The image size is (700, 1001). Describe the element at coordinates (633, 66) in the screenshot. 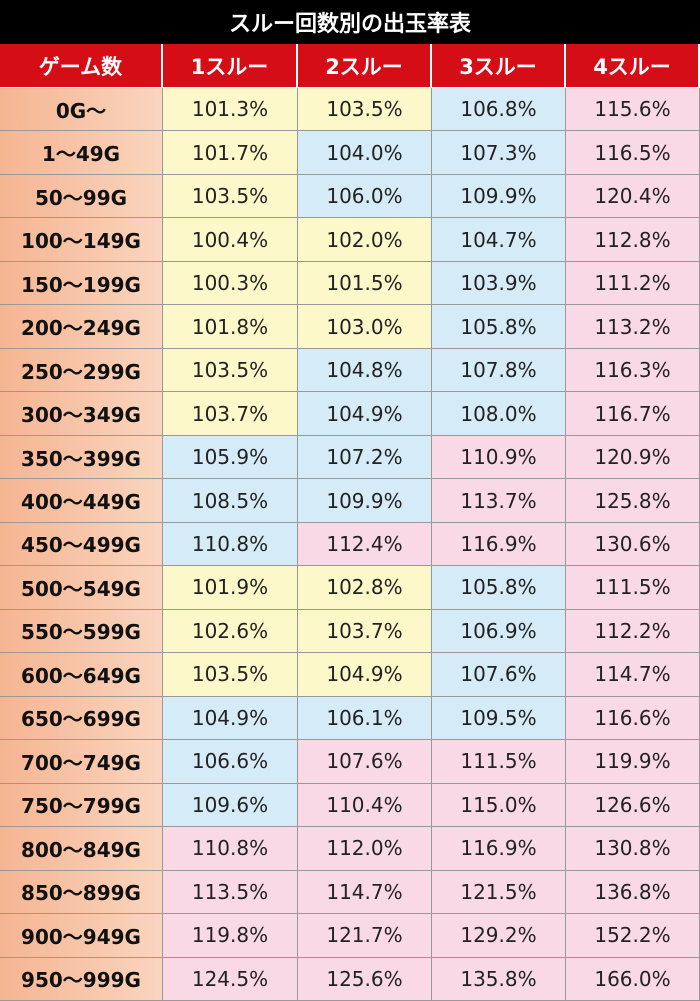

I see `header-cell: 4スルー` at that location.